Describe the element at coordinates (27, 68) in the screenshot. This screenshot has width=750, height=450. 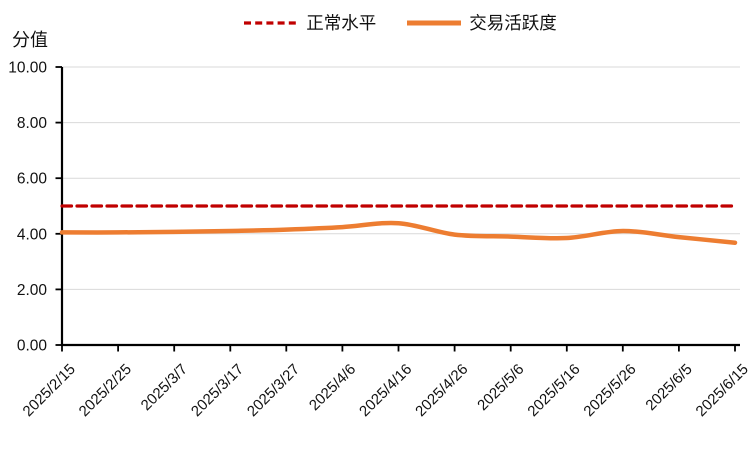
I see `y-tick-label: 10.00` at that location.